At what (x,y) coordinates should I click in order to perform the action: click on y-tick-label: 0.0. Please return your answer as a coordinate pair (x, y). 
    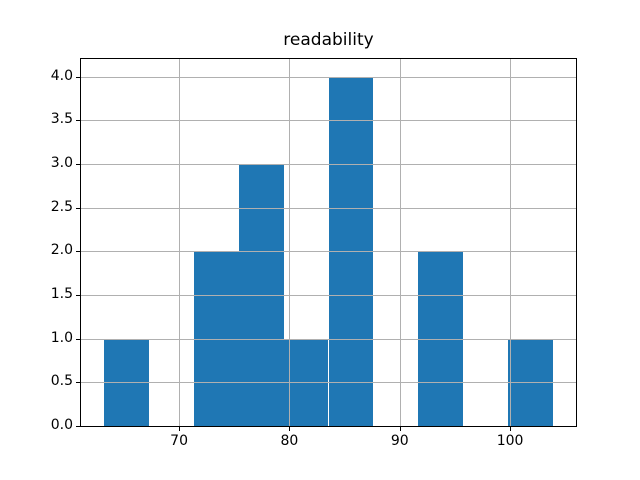
    Looking at the image, I should click on (61, 425).